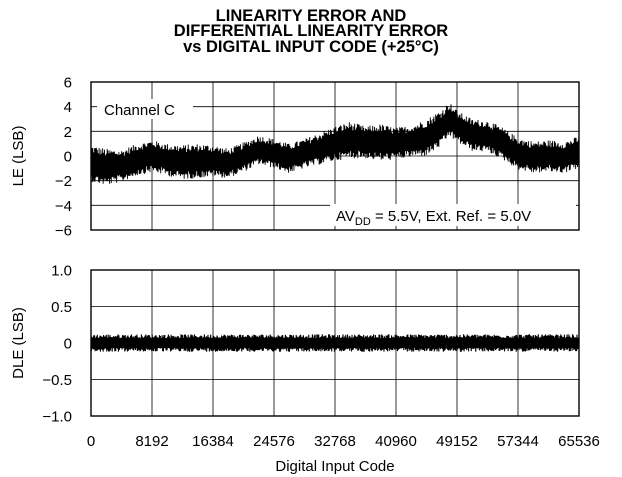  I want to click on chart-title-line-1: LINEARITY ERROR AND, so click(311, 16).